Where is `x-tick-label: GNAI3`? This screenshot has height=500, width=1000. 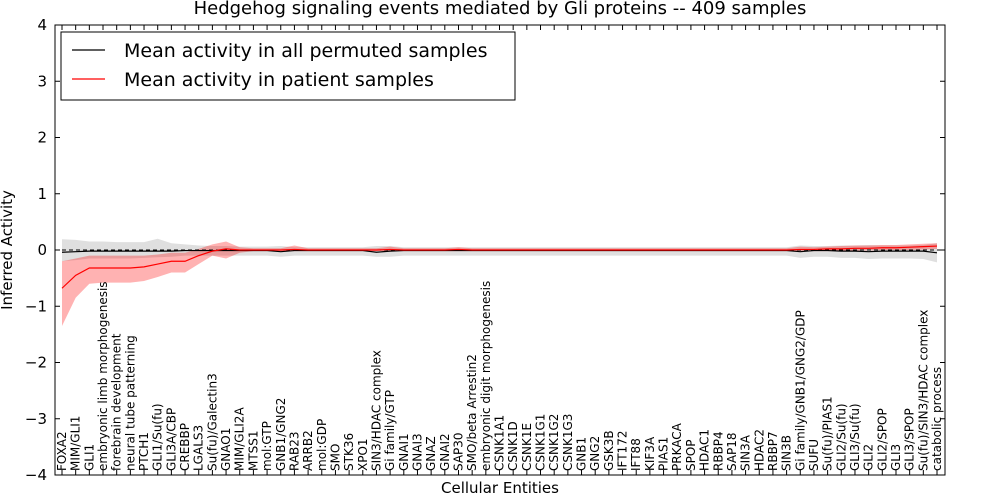
x-tick-label: GNAI3 is located at coordinates (417, 452).